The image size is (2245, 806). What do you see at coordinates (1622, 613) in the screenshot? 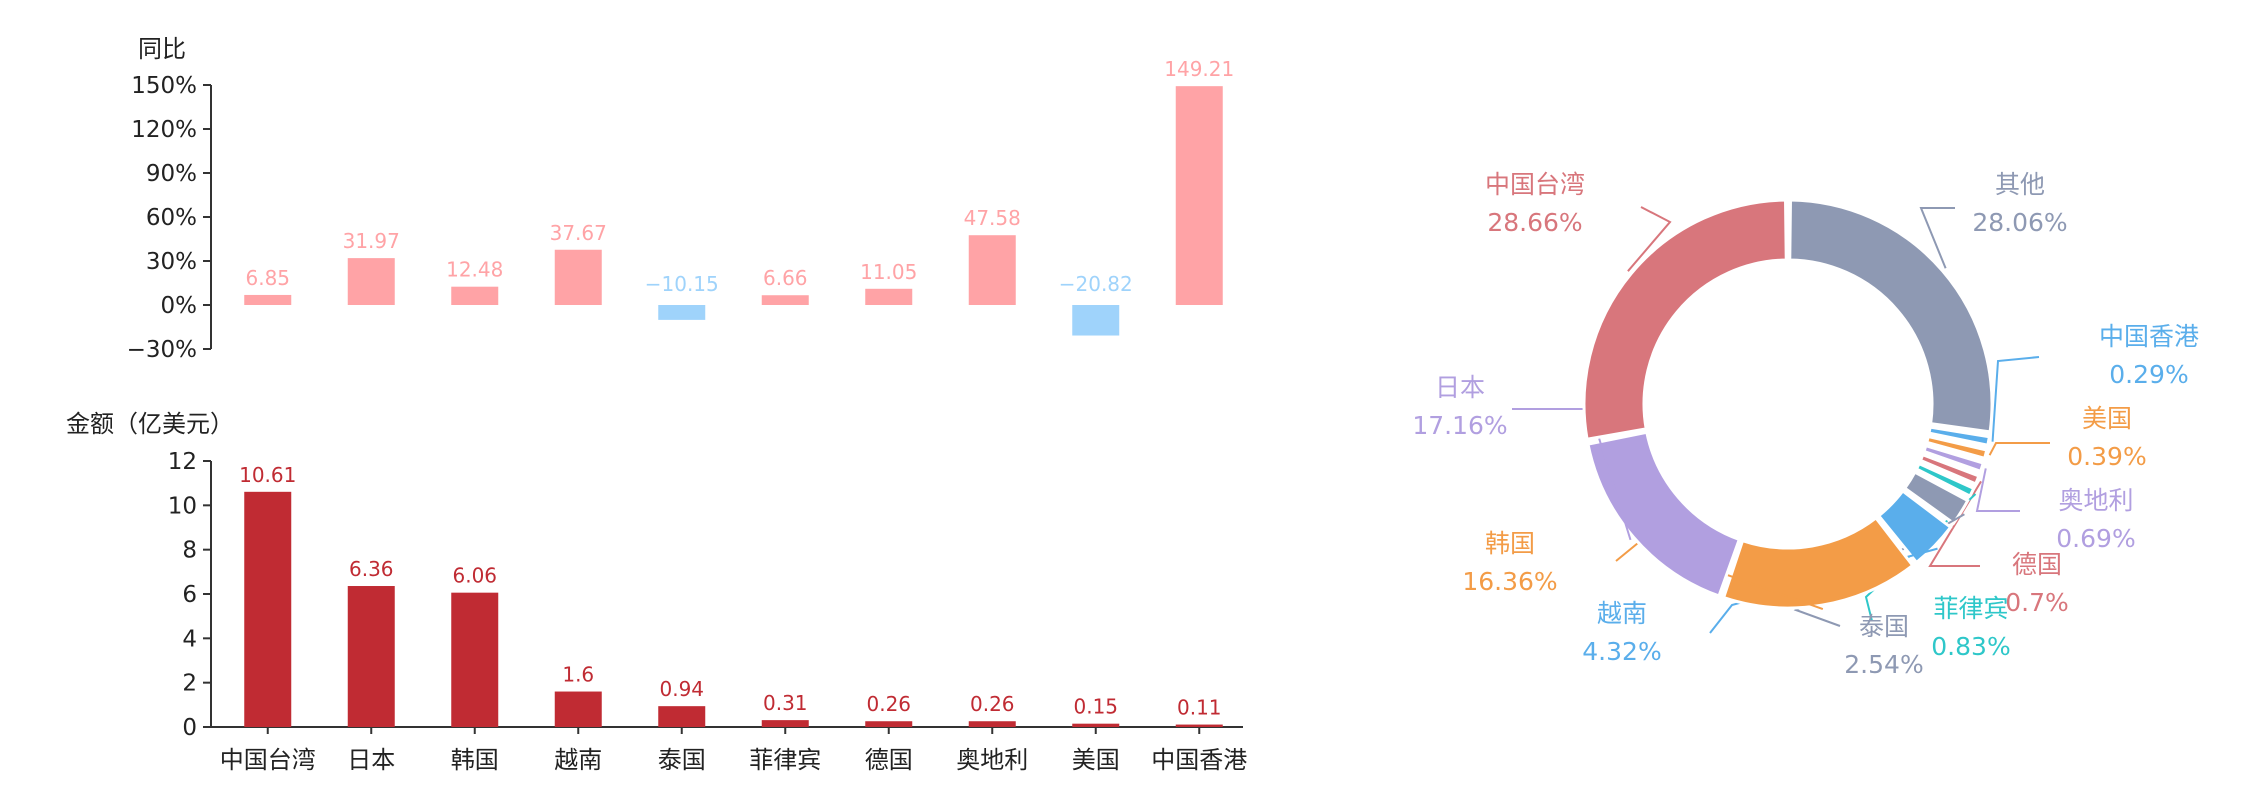
I see `slice-label-name: 越南` at bounding box center [1622, 613].